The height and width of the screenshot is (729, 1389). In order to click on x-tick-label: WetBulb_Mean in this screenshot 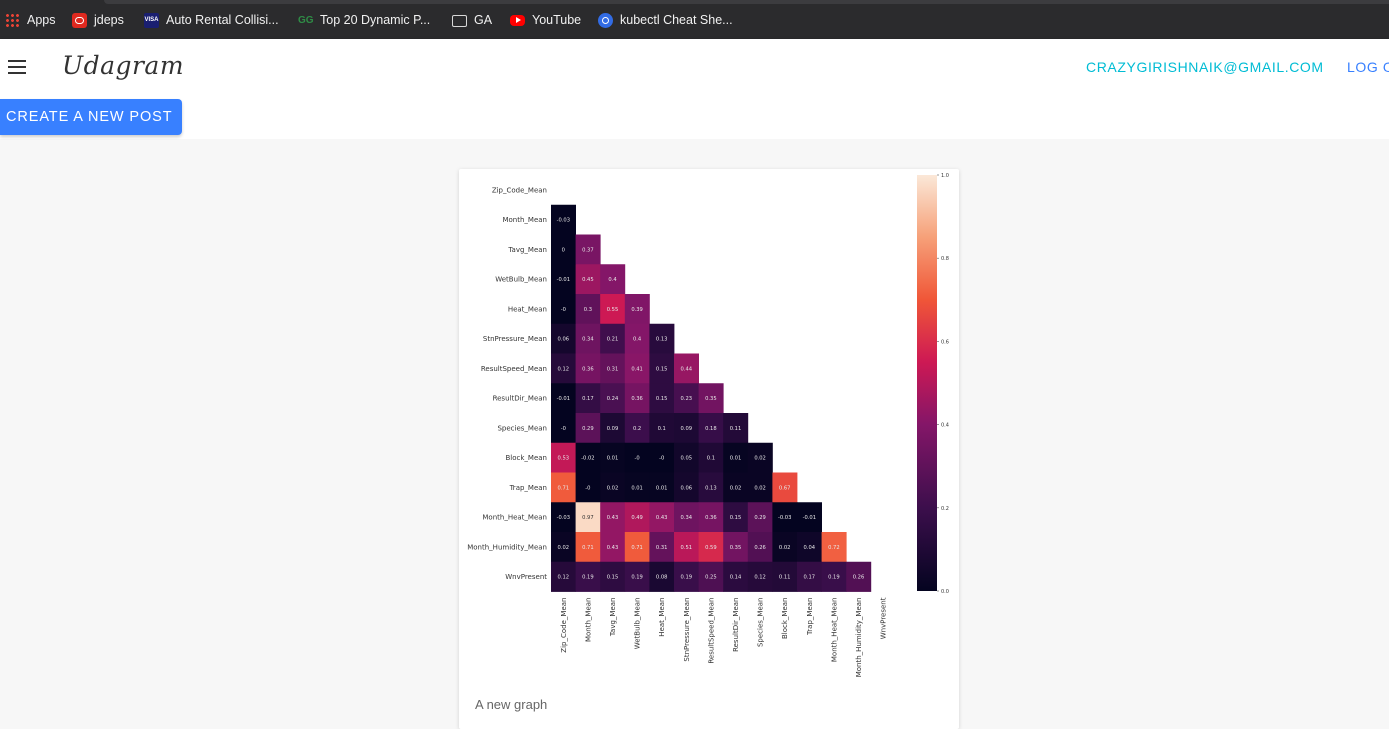, I will do `click(638, 624)`.